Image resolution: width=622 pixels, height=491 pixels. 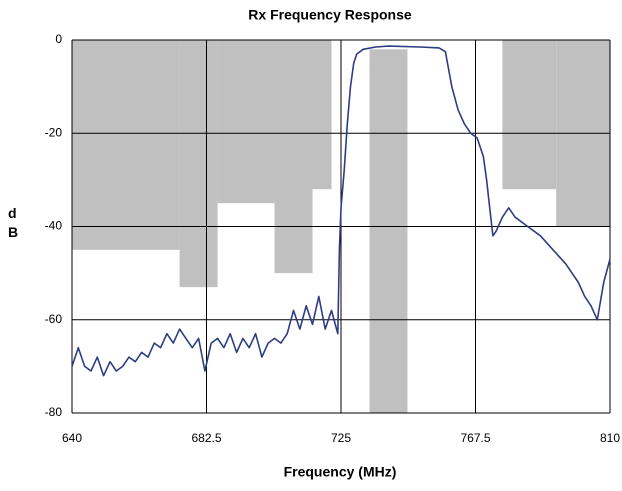 I want to click on x-axis-label: Frequency (MHz), so click(x=340, y=472).